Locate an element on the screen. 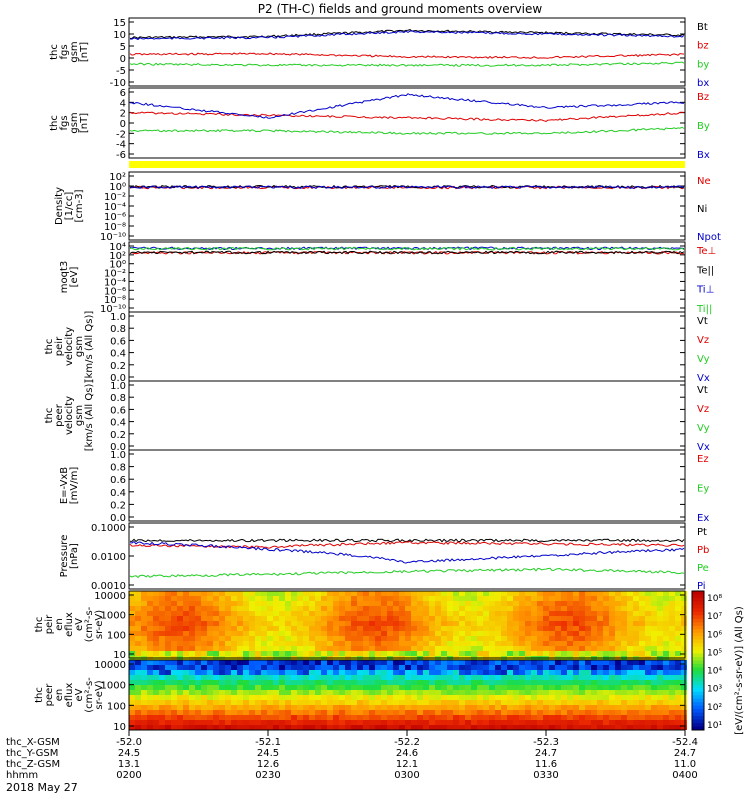 This screenshot has width=750, height=800. y-tick-label: 100 is located at coordinates (116, 706).